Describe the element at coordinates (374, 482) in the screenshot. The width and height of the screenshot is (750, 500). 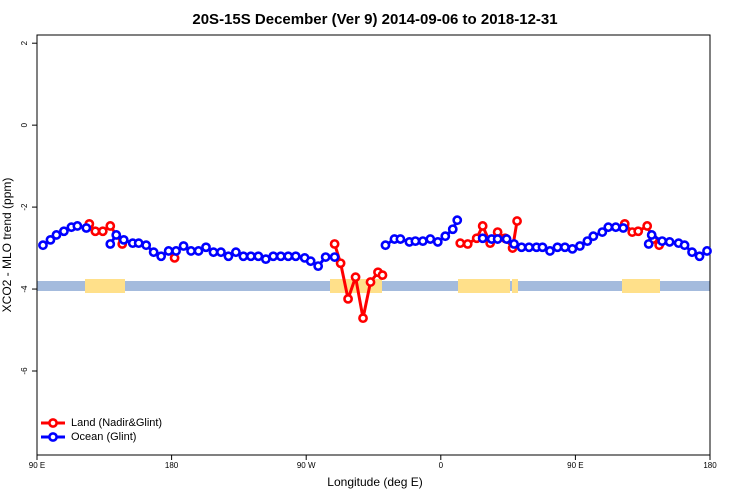
I see `x-axis-label: Longitude (deg E)` at that location.